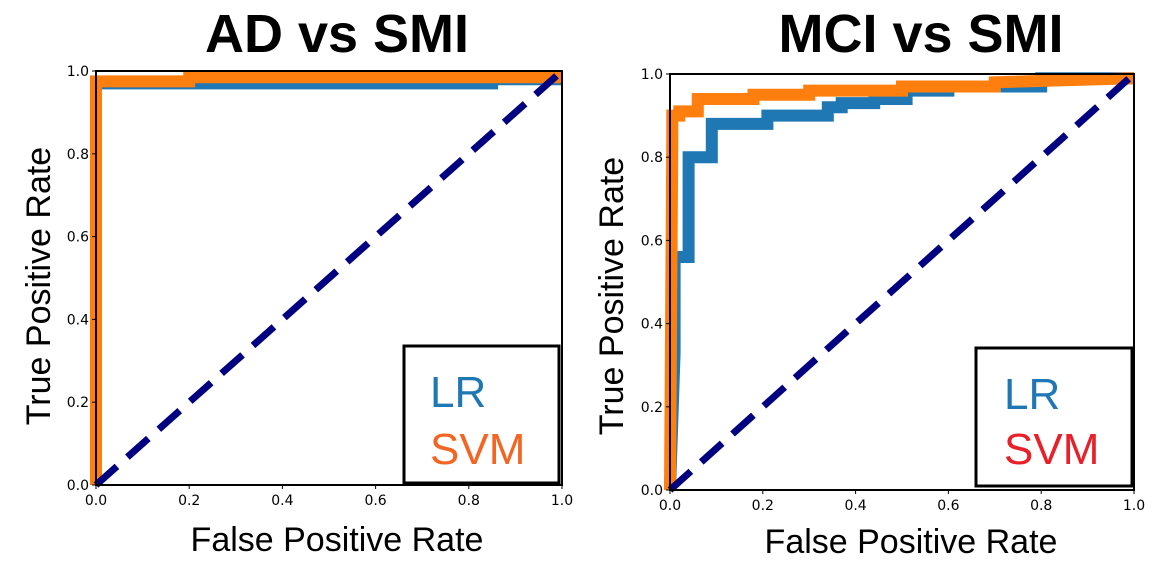 The height and width of the screenshot is (572, 1158). What do you see at coordinates (337, 34) in the screenshot?
I see `chart-title: AD vs SMI` at bounding box center [337, 34].